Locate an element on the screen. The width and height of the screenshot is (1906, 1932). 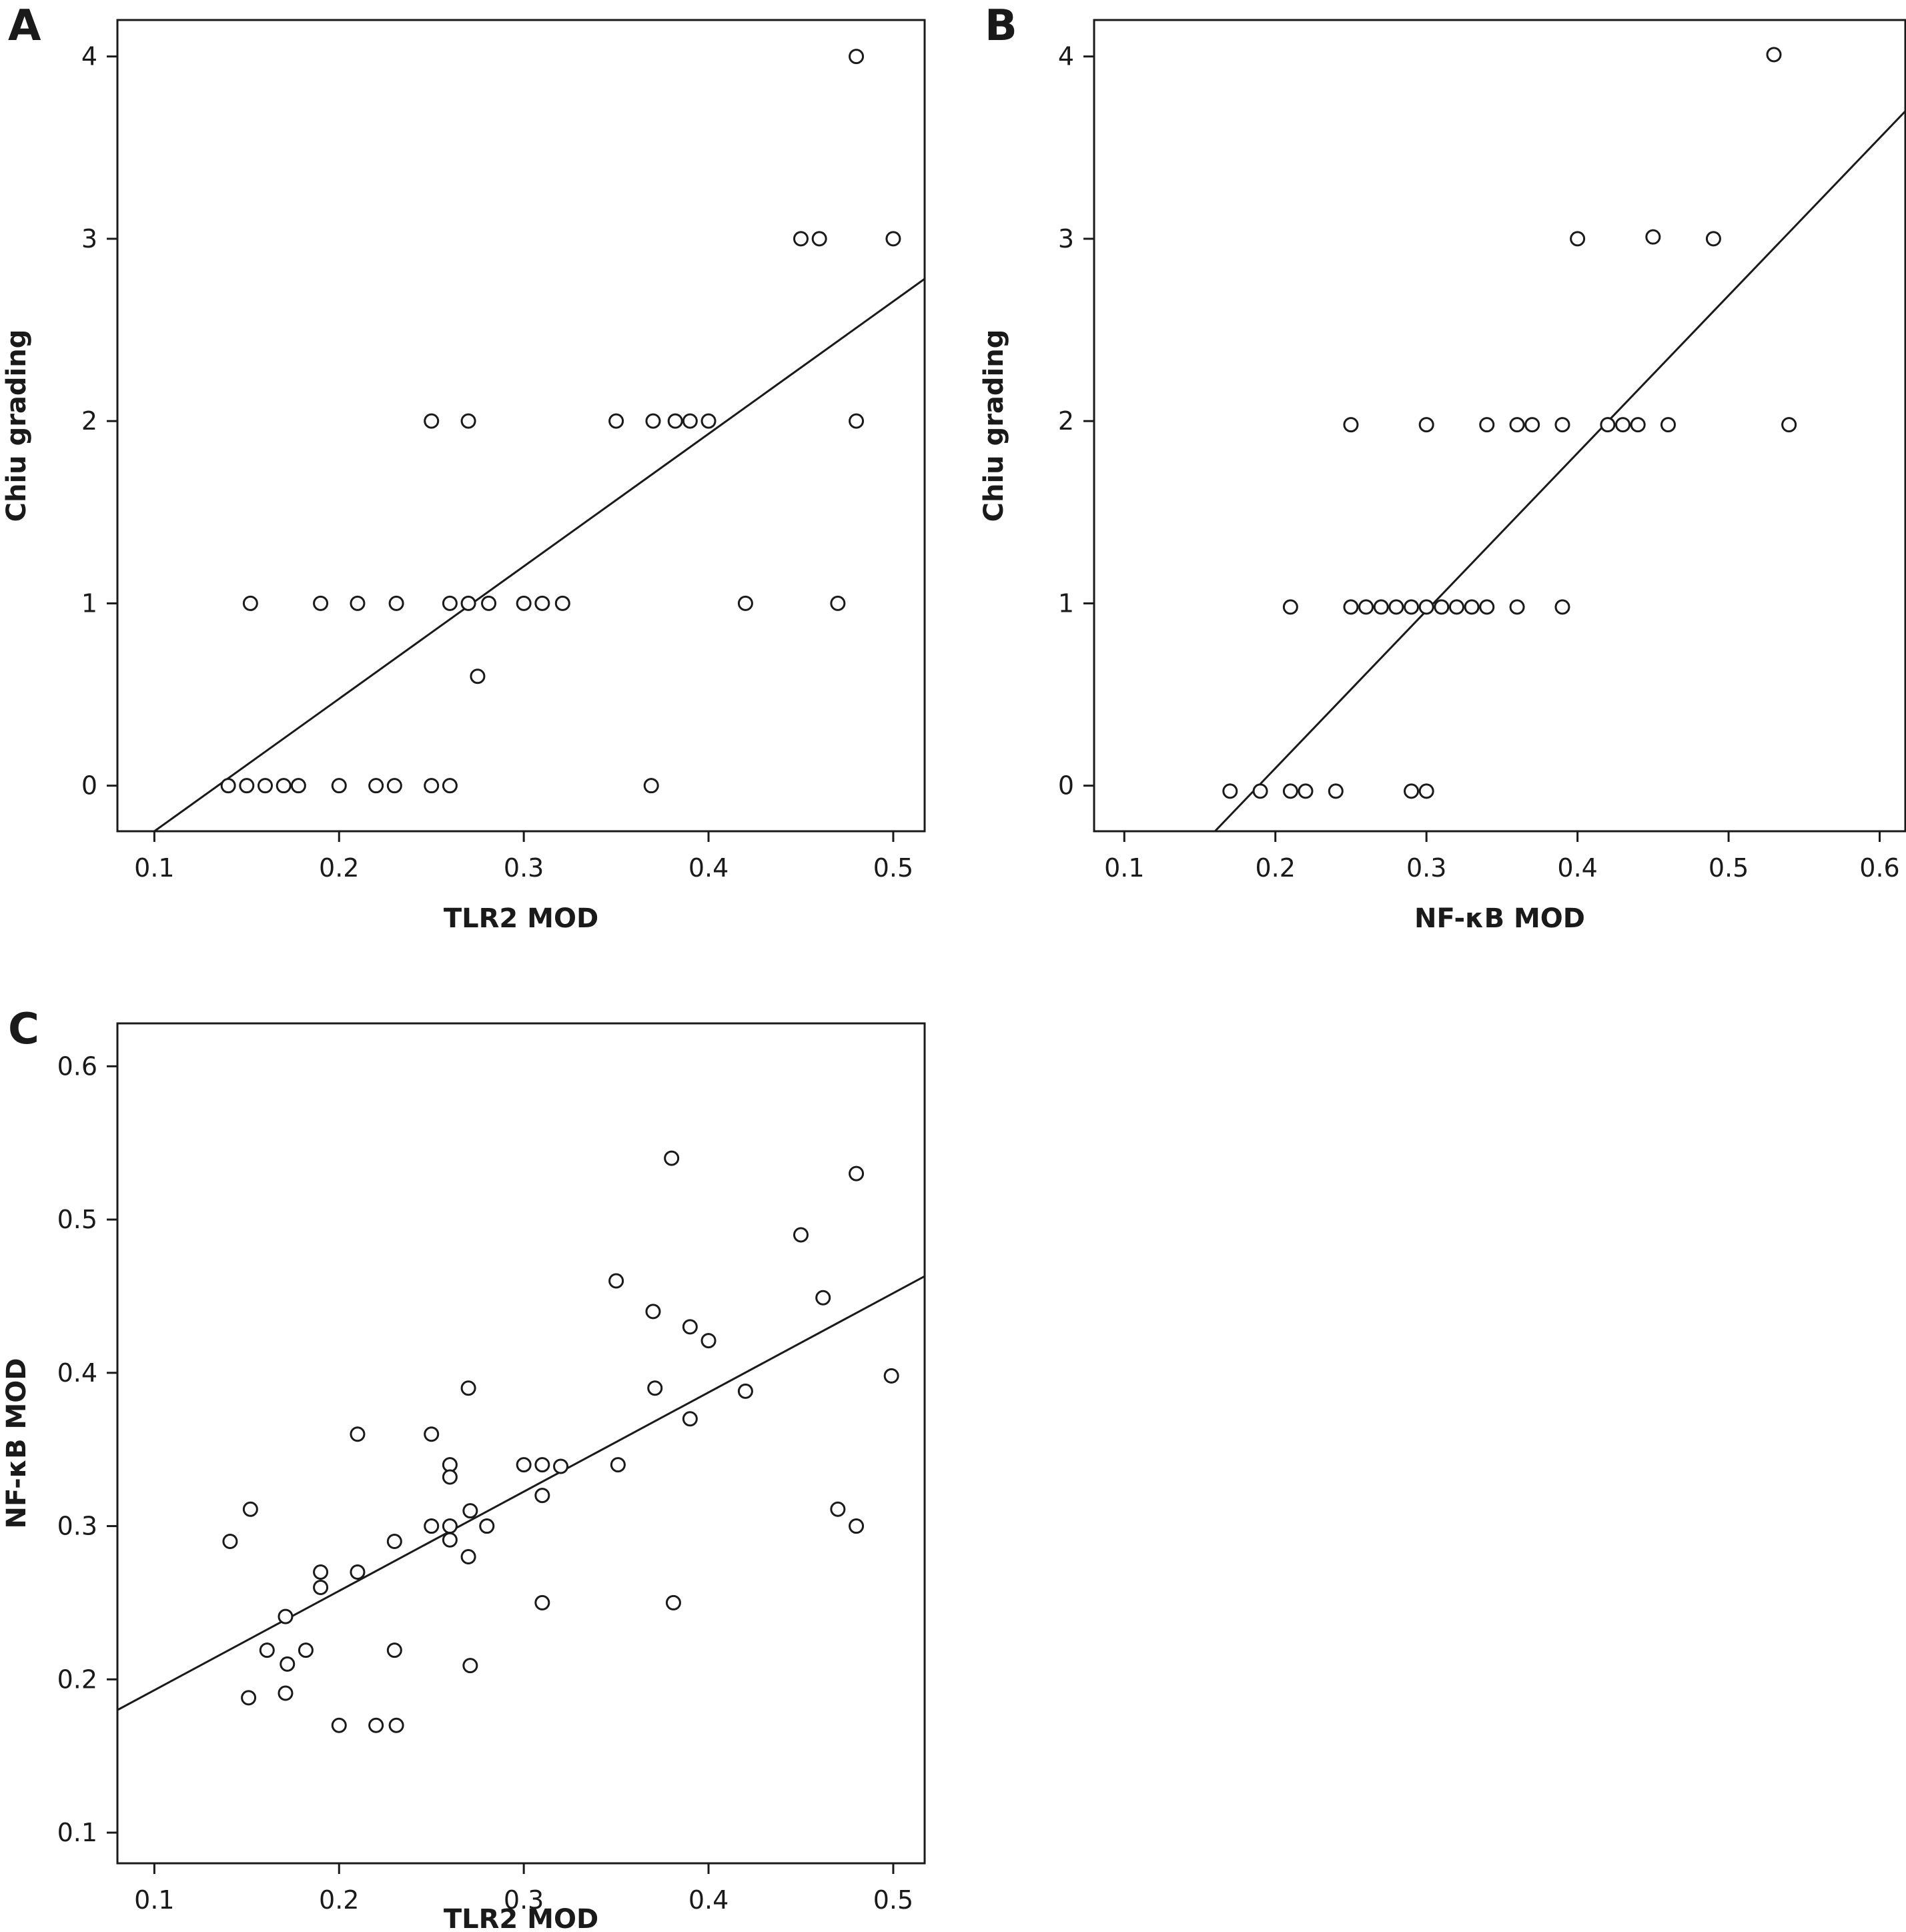
x-tick-label-b-5: 0.6 is located at coordinates (1879, 868).